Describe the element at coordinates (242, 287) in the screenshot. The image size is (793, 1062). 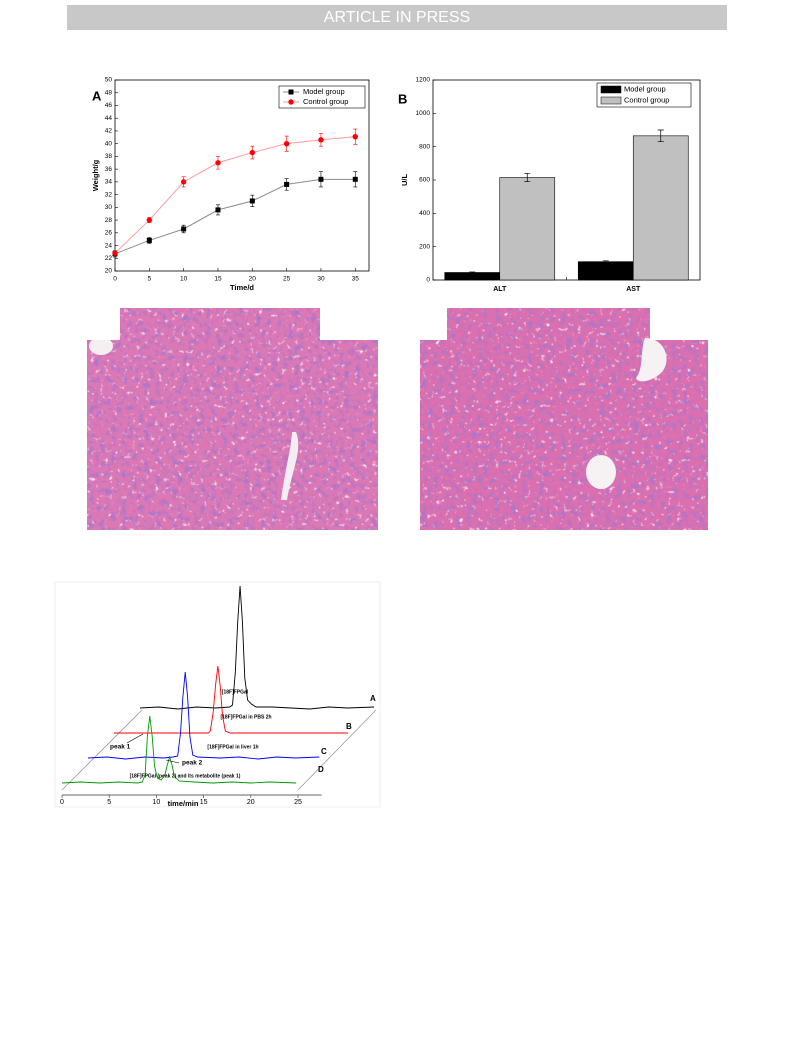
I see `x-axis-label: Time/d` at that location.